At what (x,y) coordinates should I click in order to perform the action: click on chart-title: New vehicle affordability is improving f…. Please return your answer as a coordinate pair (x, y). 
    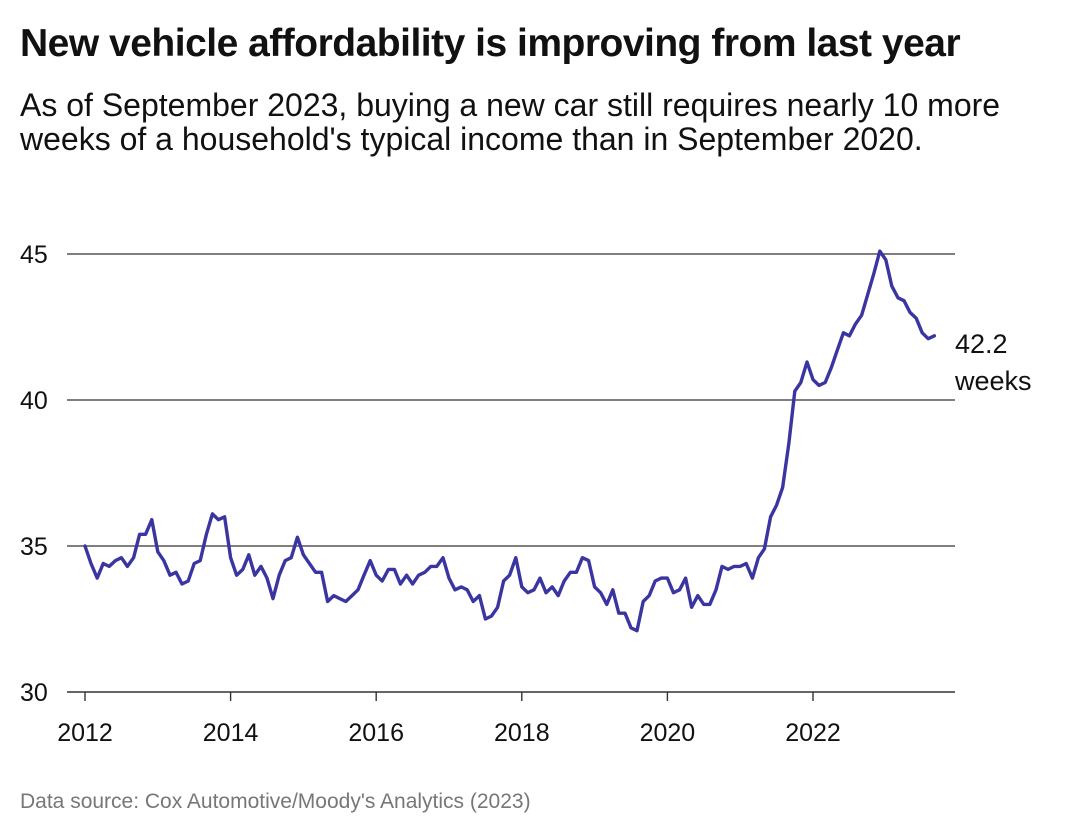
    Looking at the image, I should click on (490, 43).